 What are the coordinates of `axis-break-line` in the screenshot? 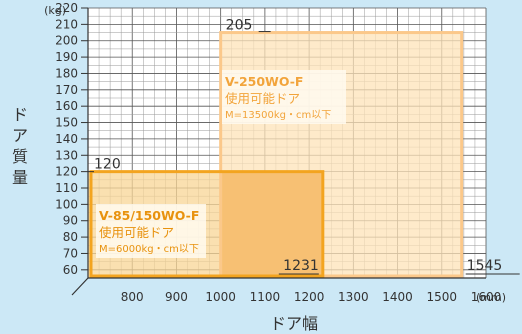 It's located at (80, 286).